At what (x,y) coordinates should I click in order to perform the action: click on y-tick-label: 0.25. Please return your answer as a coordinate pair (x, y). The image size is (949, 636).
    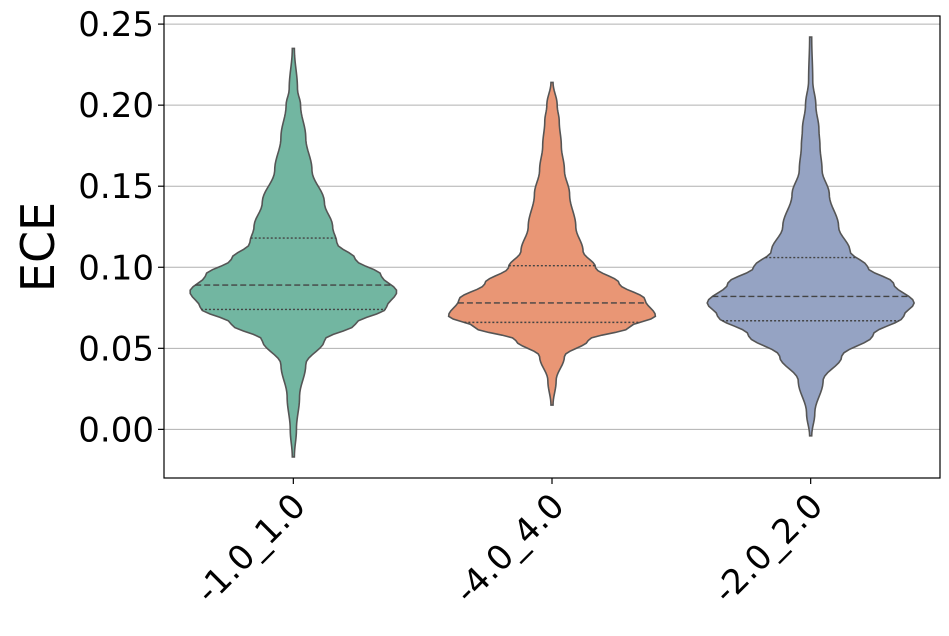
    Looking at the image, I should click on (116, 25).